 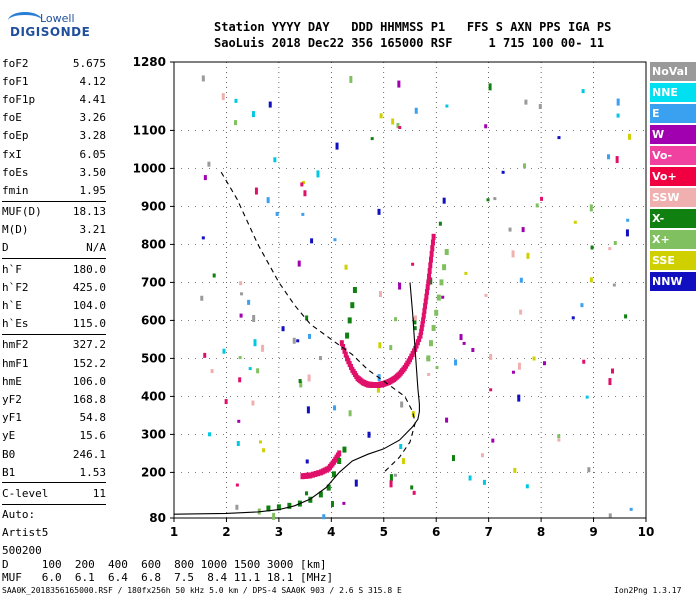 What do you see at coordinates (15, 324) in the screenshot?
I see `param-label: h`Es` at bounding box center [15, 324].